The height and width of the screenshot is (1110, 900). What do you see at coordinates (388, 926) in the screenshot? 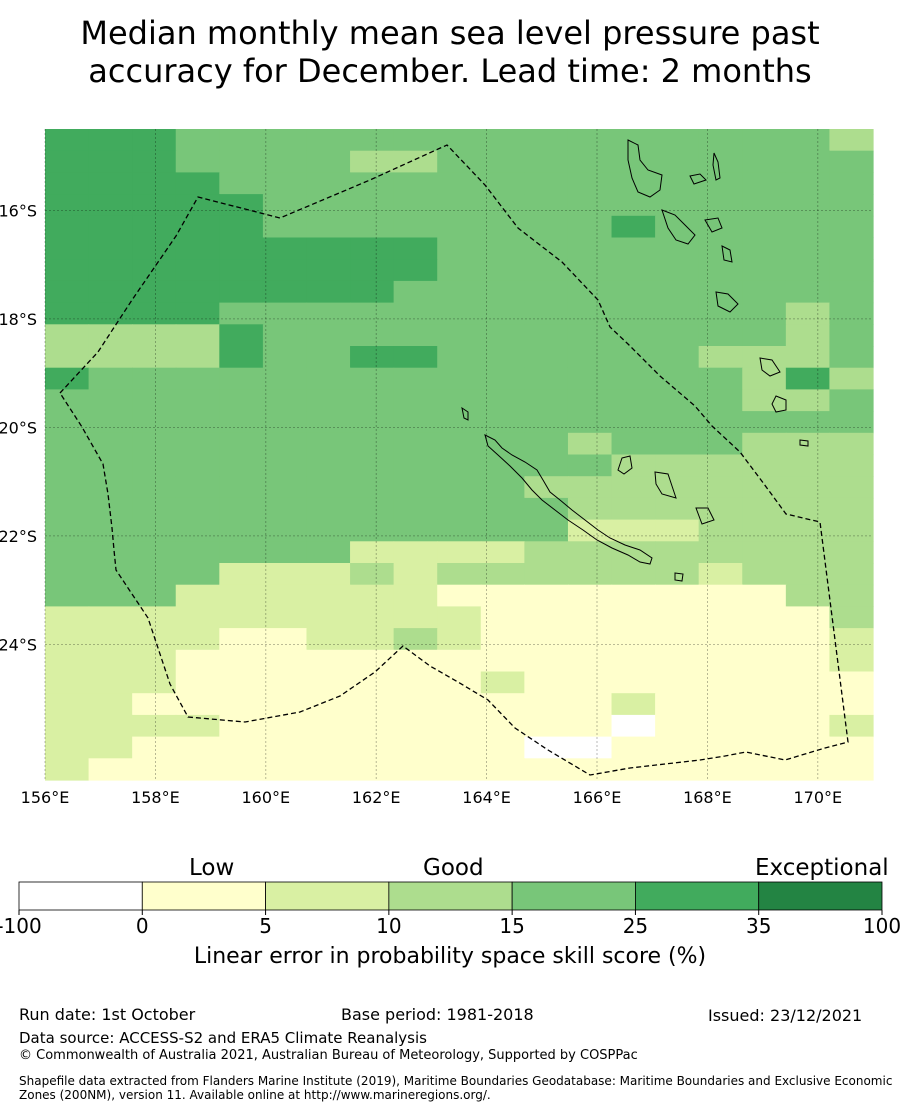
I see `colorbar-tick-label: 10` at bounding box center [388, 926].